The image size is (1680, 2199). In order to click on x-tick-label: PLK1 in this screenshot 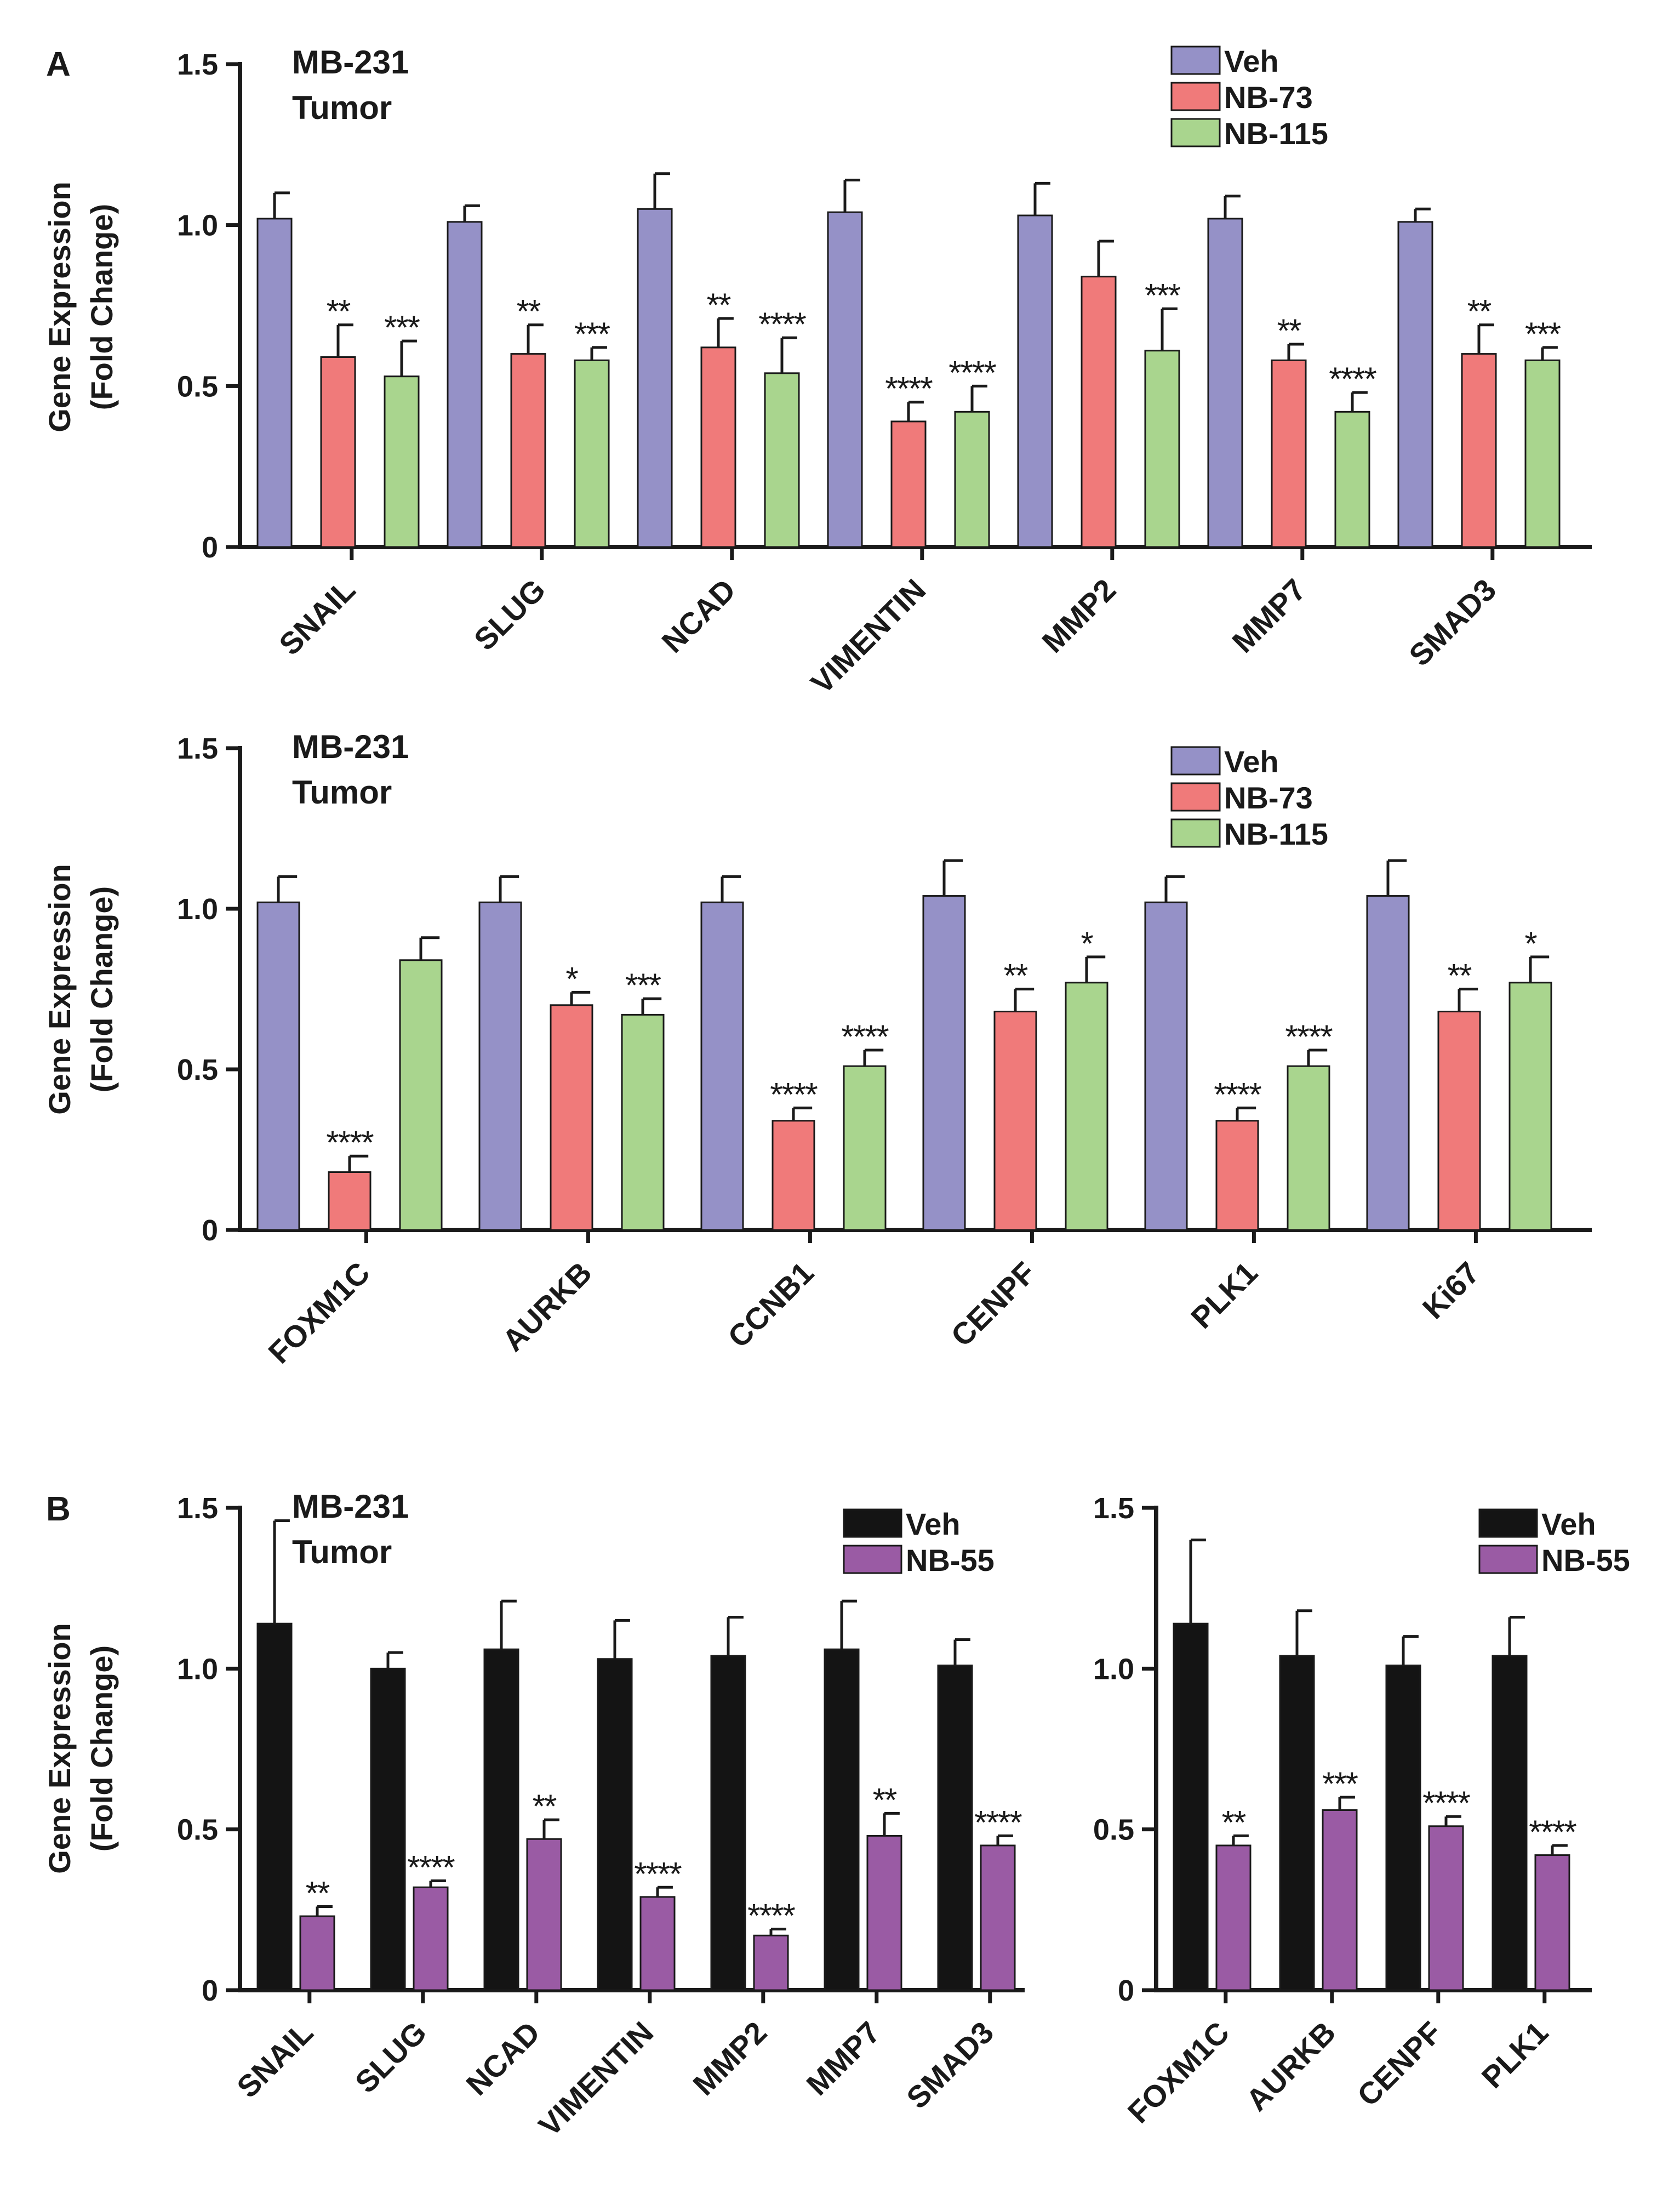, I will do `click(1515, 2055)`.